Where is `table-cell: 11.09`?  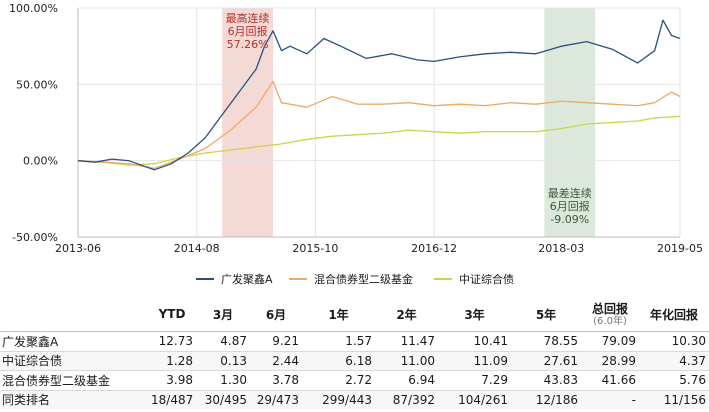 table-cell: 11.09 is located at coordinates (474, 360).